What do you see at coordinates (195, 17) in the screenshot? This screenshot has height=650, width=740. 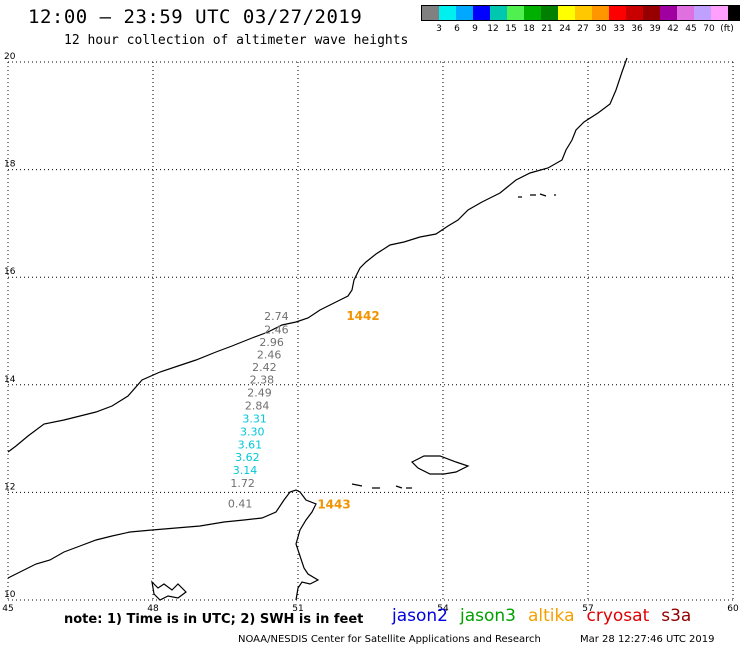 I see `page-title: 12:00 — 23:59 UTC 03/27/2019` at bounding box center [195, 17].